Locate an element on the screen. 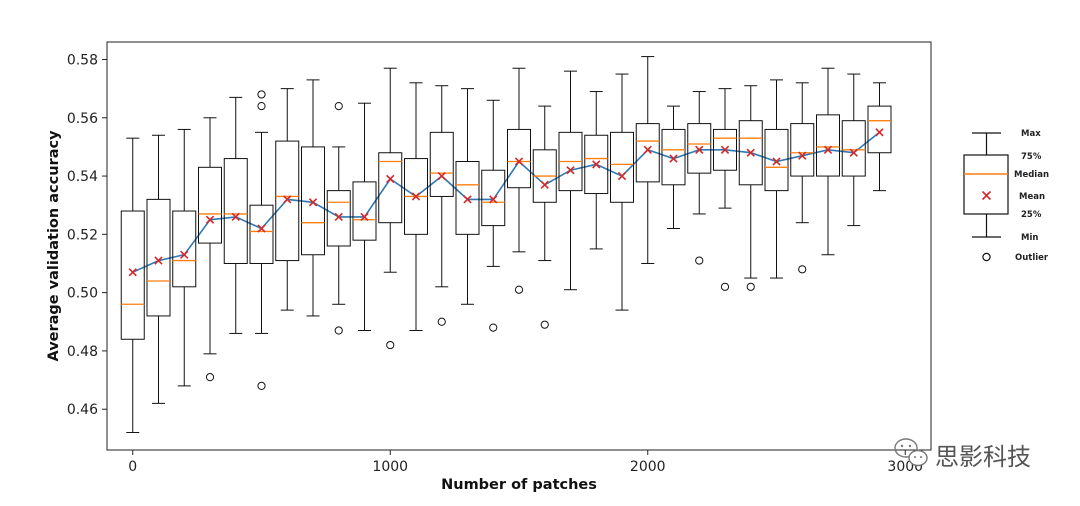 This screenshot has height=506, width=1080. legend-mean-marker is located at coordinates (986, 195).